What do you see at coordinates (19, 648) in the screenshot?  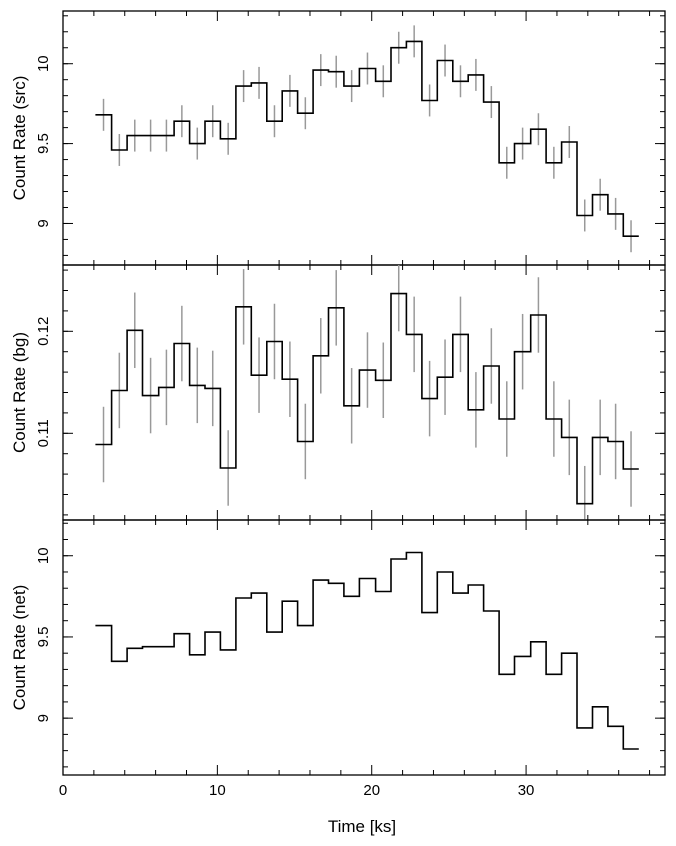 I see `y-axis-title-net: Count Rate (net)` at bounding box center [19, 648].